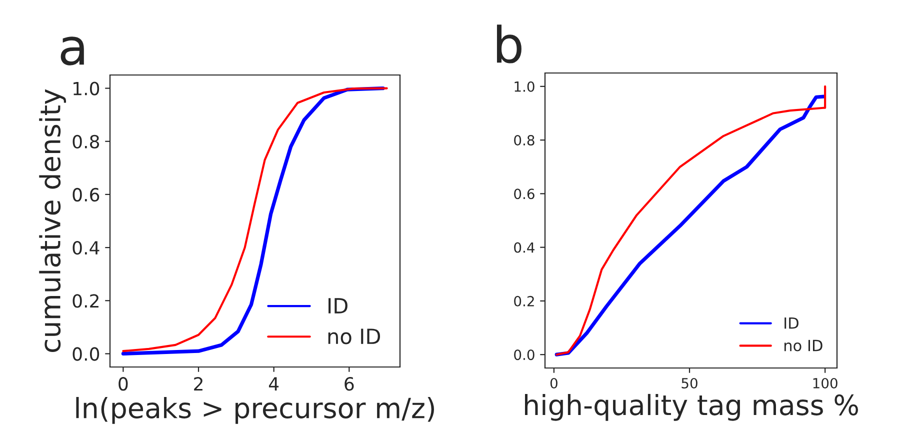  Describe the element at coordinates (52, 220) in the screenshot. I see `y-axis-title: cumulative density` at that location.